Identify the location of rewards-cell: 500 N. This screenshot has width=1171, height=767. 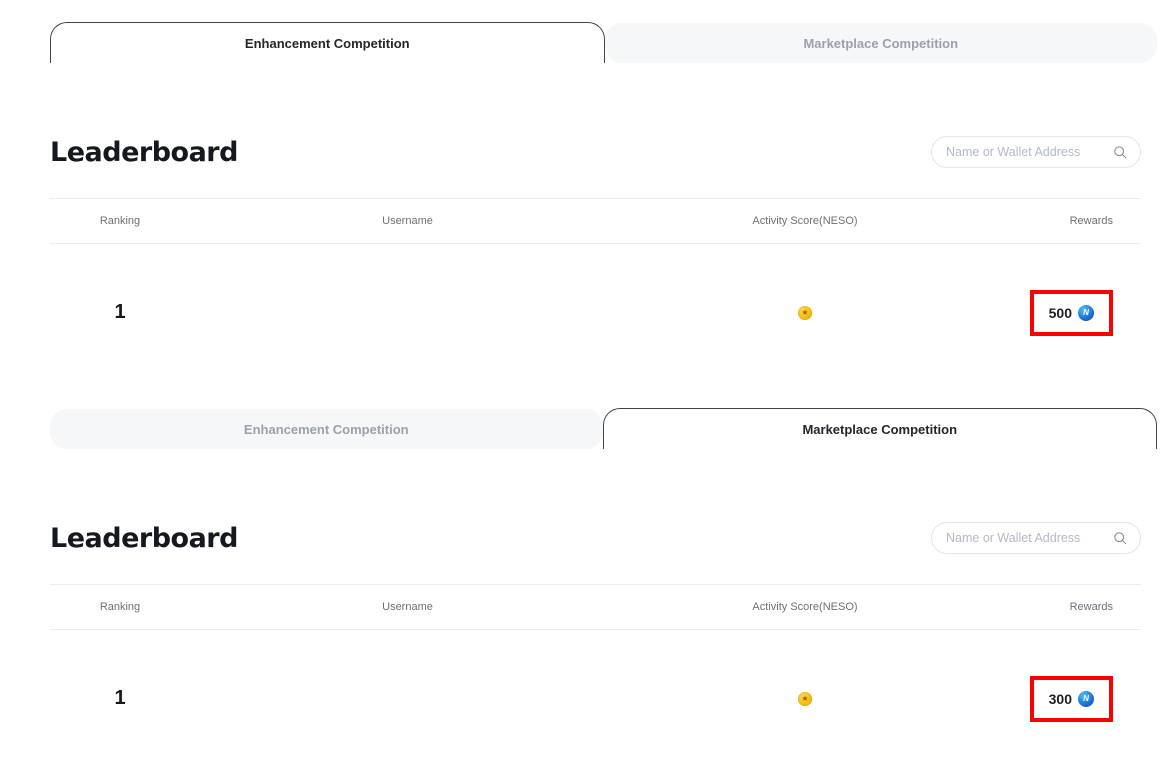
(1063, 312).